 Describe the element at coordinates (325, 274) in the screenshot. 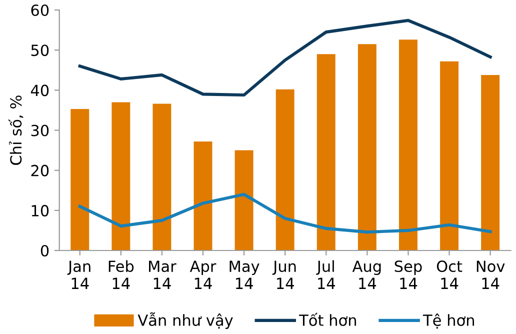

I see `x-tick-label: Jul 14` at that location.